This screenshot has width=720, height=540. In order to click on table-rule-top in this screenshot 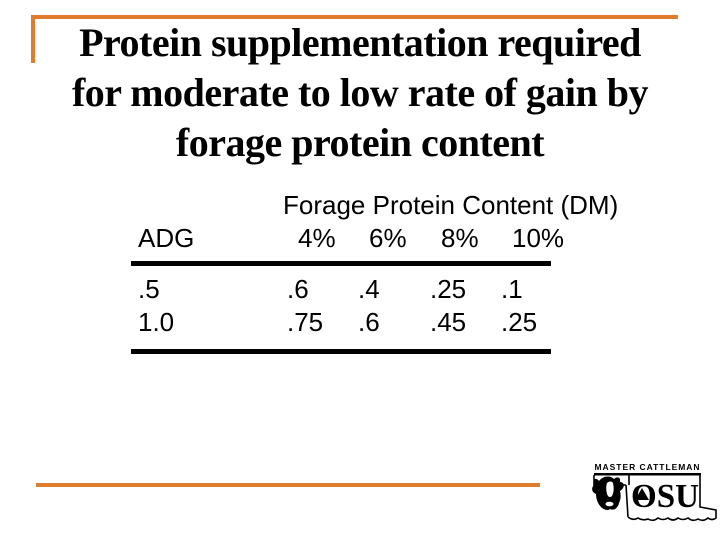, I will do `click(341, 263)`.